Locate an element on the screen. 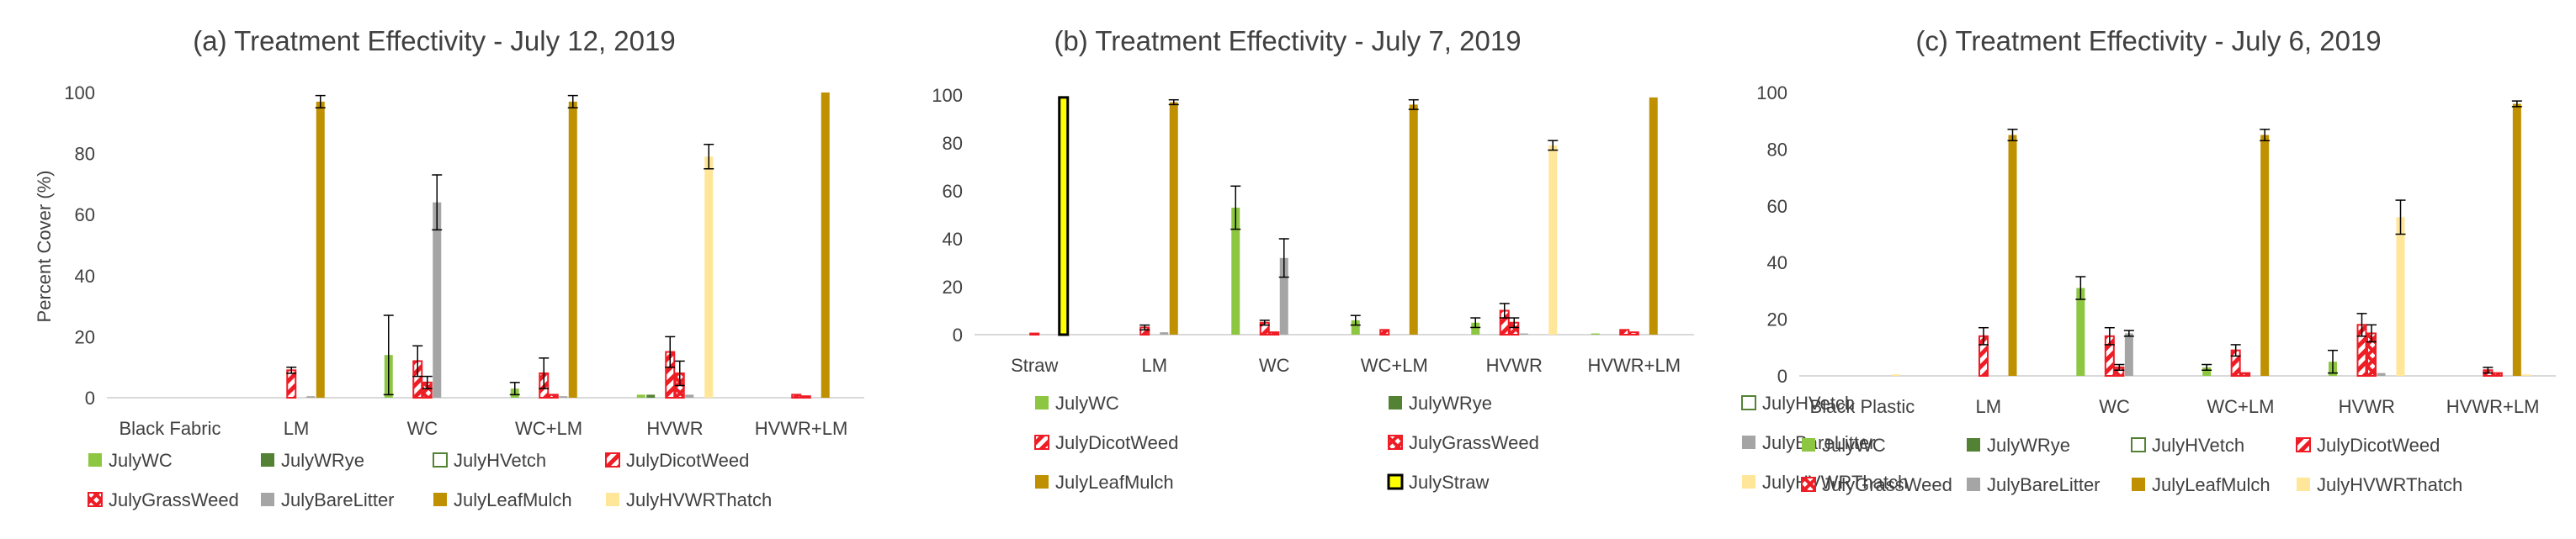 The height and width of the screenshot is (539, 2576). y-tick-label: 0 is located at coordinates (90, 398).